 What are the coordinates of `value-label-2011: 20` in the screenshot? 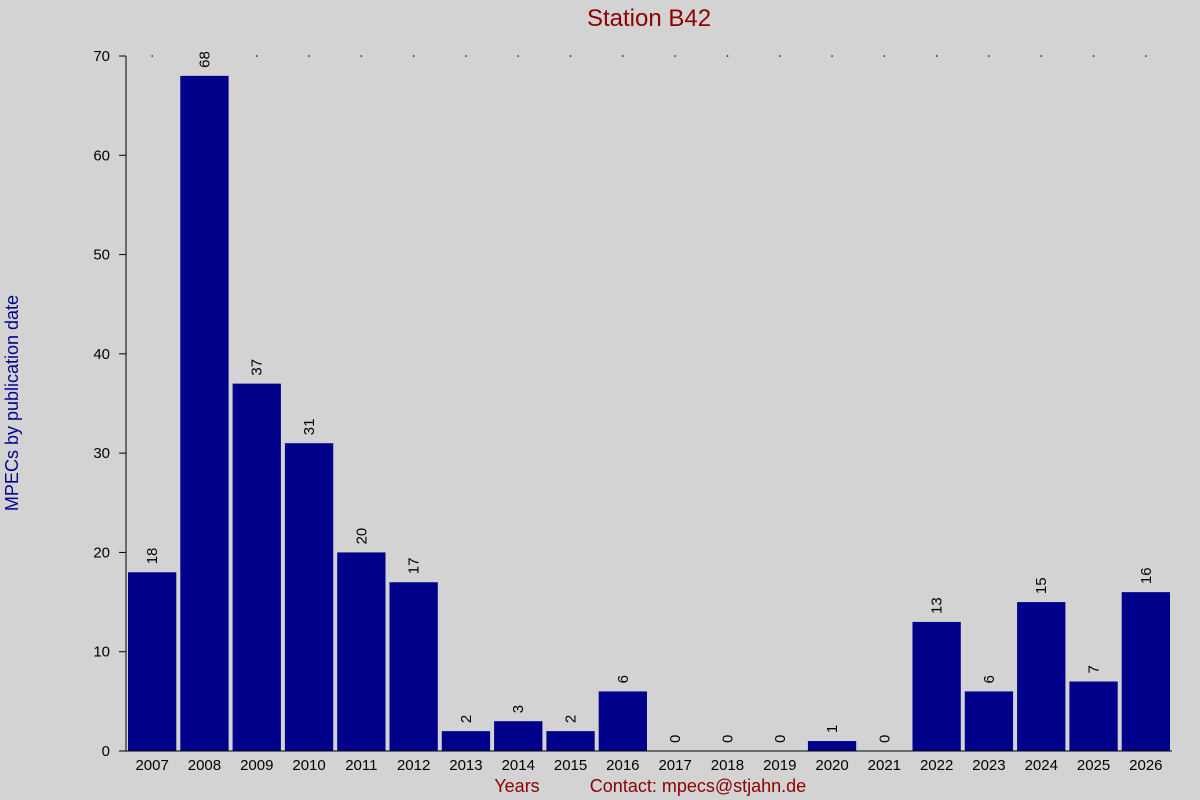 It's located at (361, 536).